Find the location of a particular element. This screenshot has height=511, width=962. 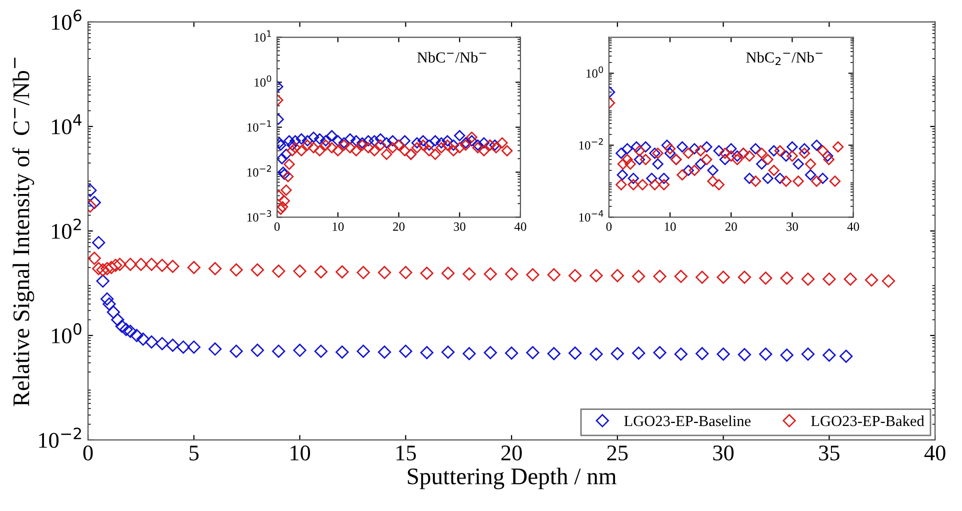

y-tick-label: 10$^{2}$ is located at coordinates (66, 228).